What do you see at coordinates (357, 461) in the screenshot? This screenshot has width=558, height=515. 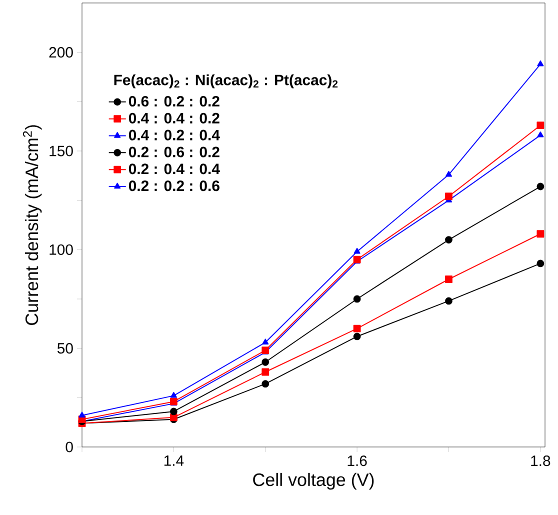 I see `x-tick-label: 1.6` at bounding box center [357, 461].